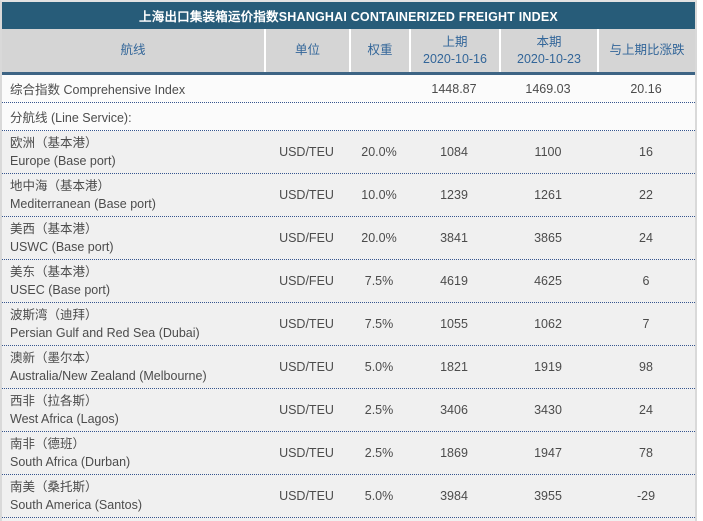 The width and height of the screenshot is (703, 521). What do you see at coordinates (548, 238) in the screenshot?
I see `curr-value-cell: 3865` at bounding box center [548, 238].